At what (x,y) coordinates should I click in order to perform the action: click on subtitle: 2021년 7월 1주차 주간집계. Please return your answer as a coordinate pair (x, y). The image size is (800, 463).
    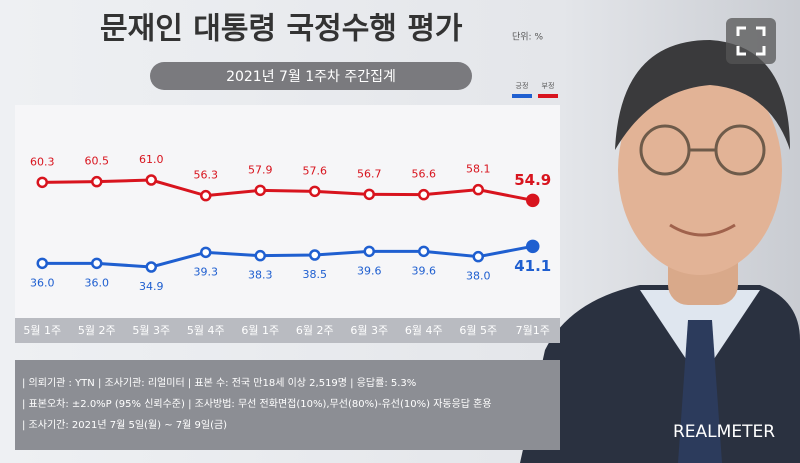
    Looking at the image, I should click on (311, 77).